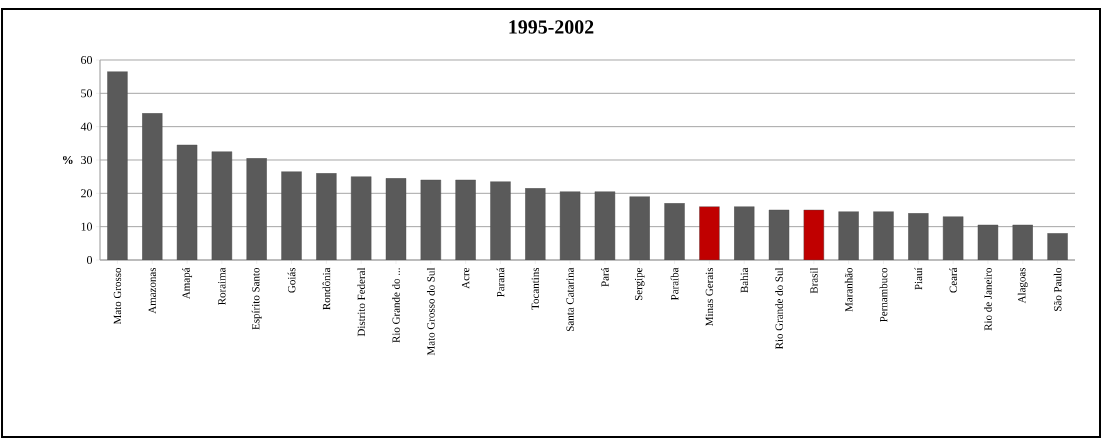 The width and height of the screenshot is (1102, 439). What do you see at coordinates (918, 278) in the screenshot?
I see `x-tick-label: Piauí` at bounding box center [918, 278].